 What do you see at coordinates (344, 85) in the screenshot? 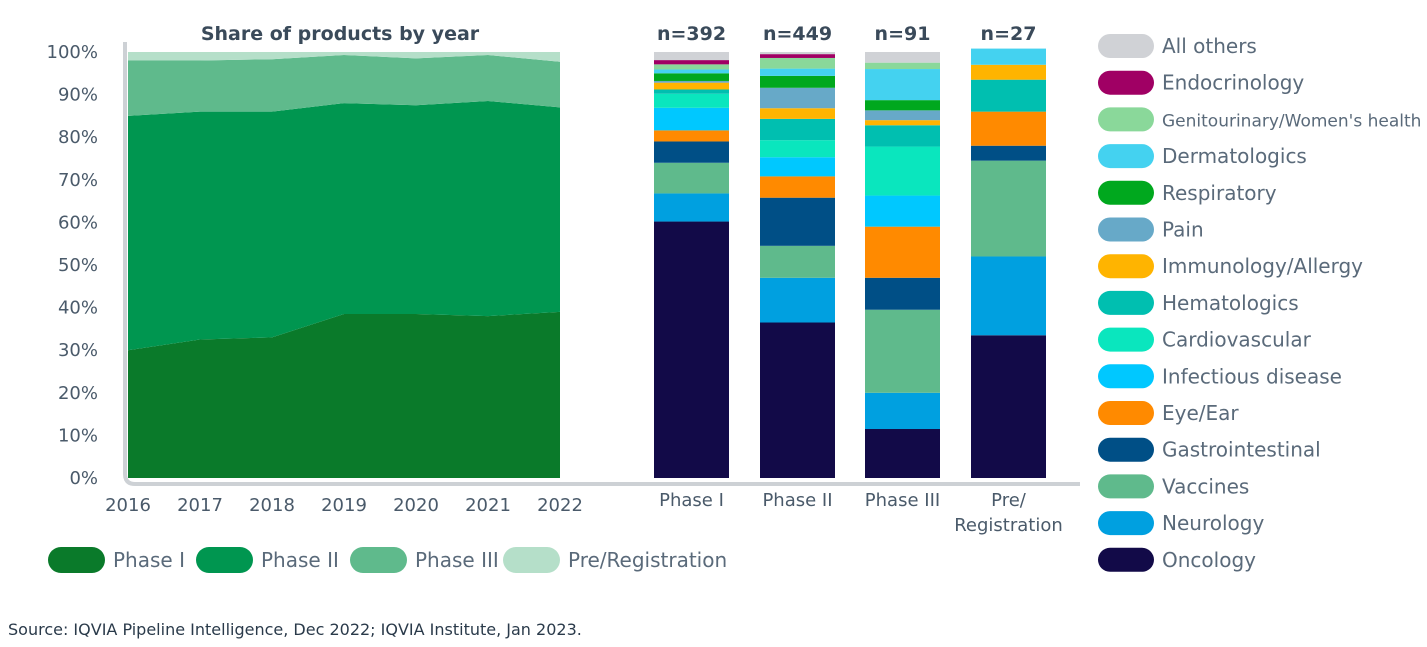
I see `area-series-phase-iii` at bounding box center [344, 85].